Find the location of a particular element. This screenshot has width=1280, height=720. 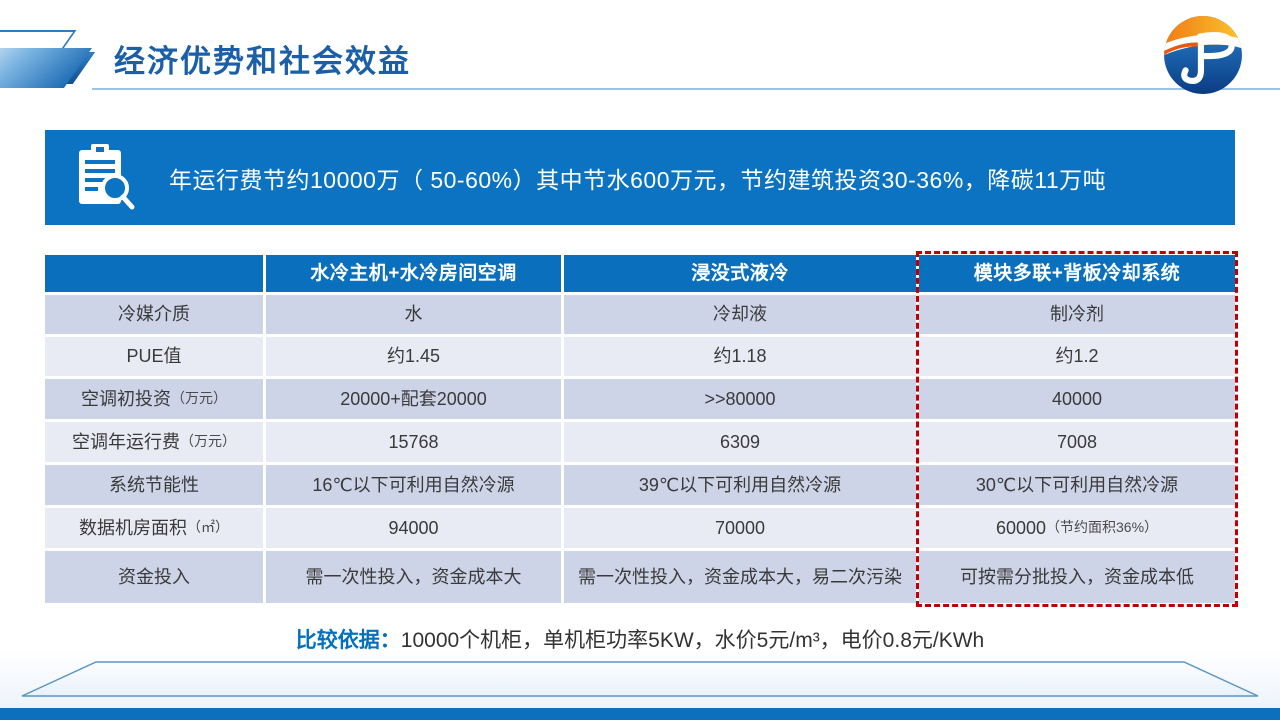

table-cell: 约1.2 is located at coordinates (1077, 356).